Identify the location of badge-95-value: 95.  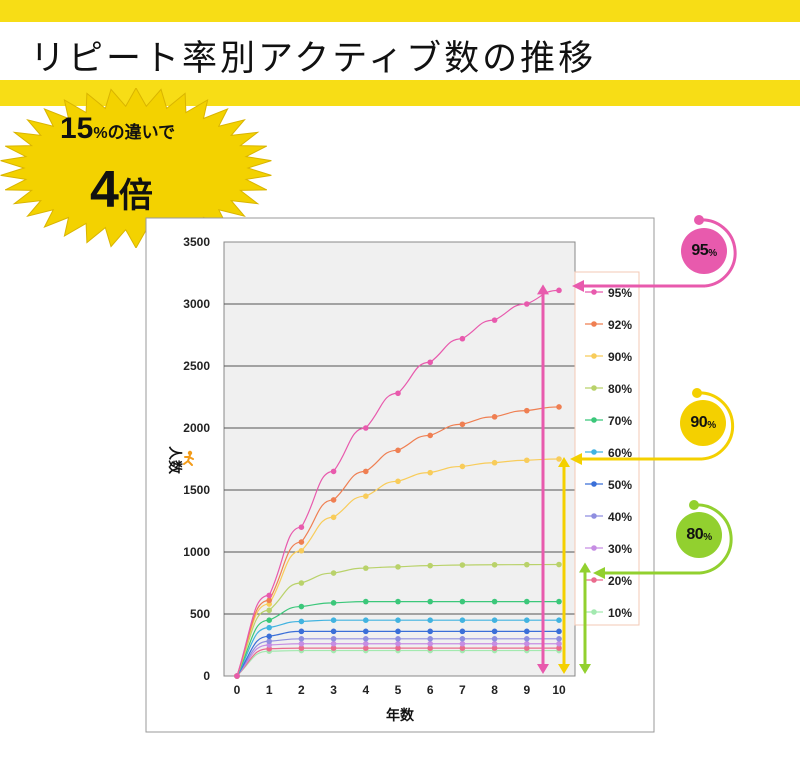
(700, 250).